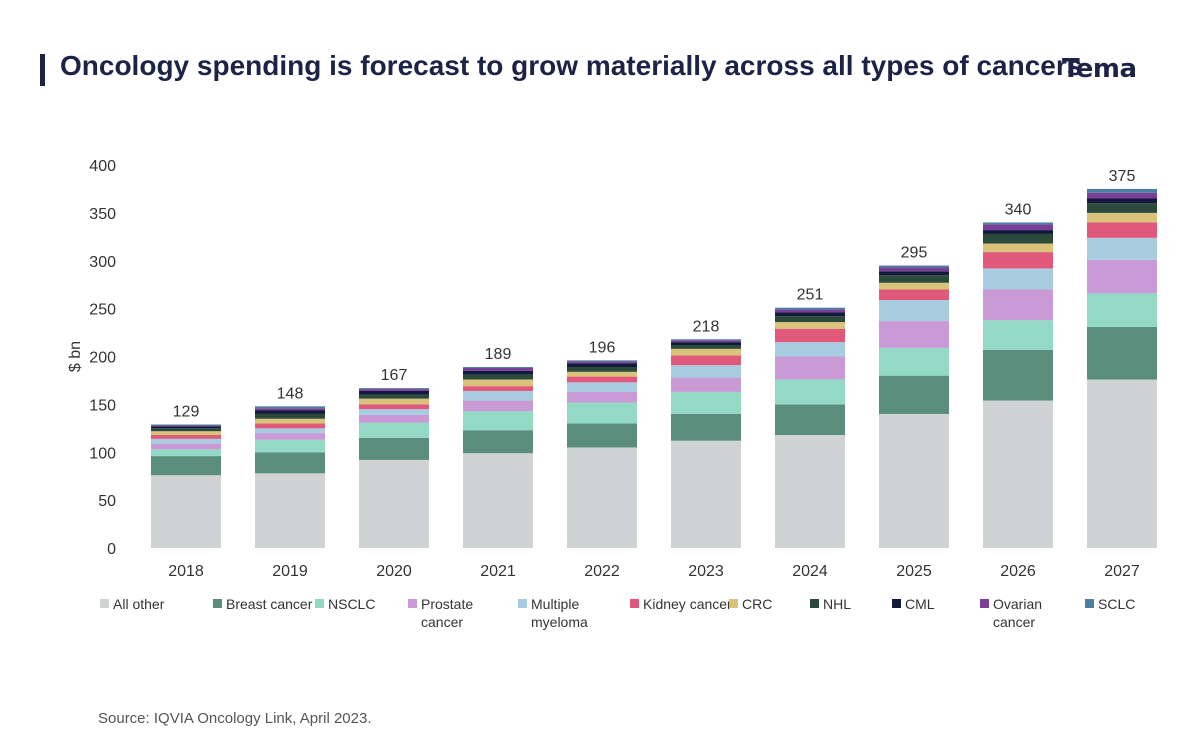 The width and height of the screenshot is (1200, 752). What do you see at coordinates (186, 411) in the screenshot?
I see `bar-total-label: 129` at bounding box center [186, 411].